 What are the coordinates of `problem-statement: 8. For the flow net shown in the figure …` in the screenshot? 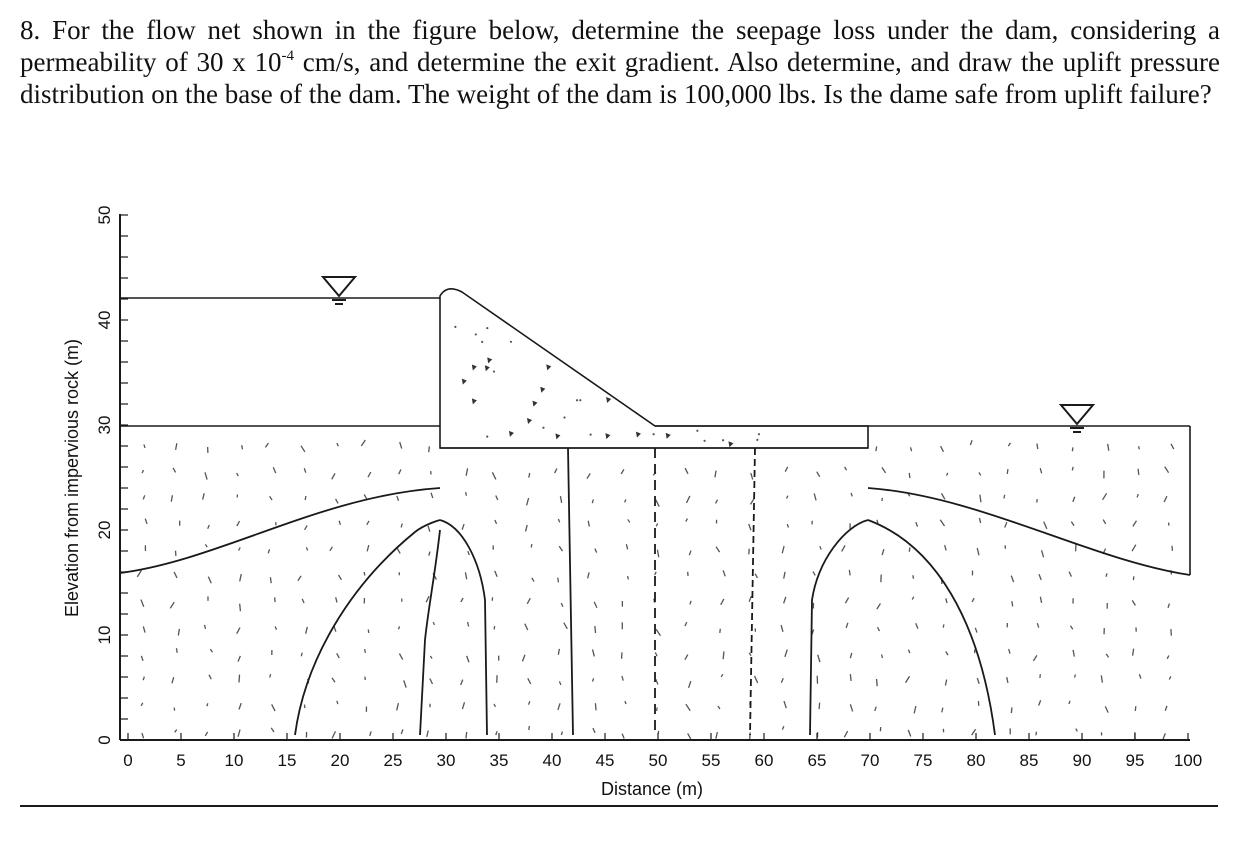 It's located at (620, 62).